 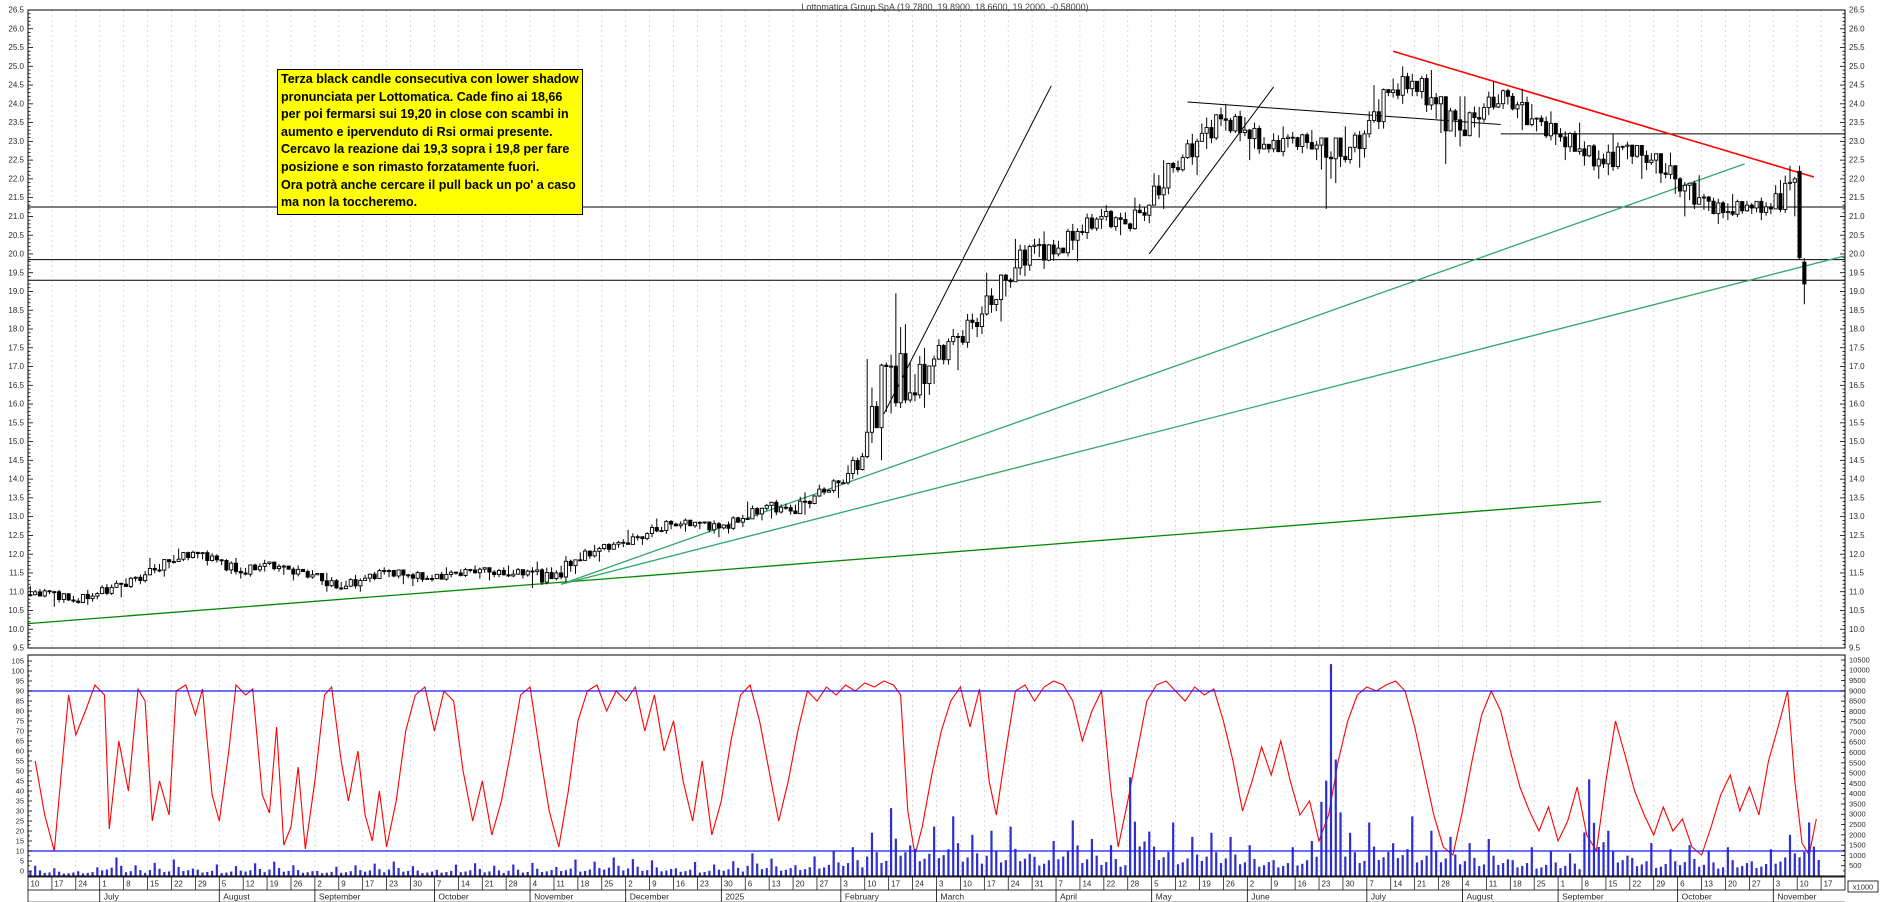 What do you see at coordinates (1857, 404) in the screenshot?
I see `svg-text: 16.0` at bounding box center [1857, 404].